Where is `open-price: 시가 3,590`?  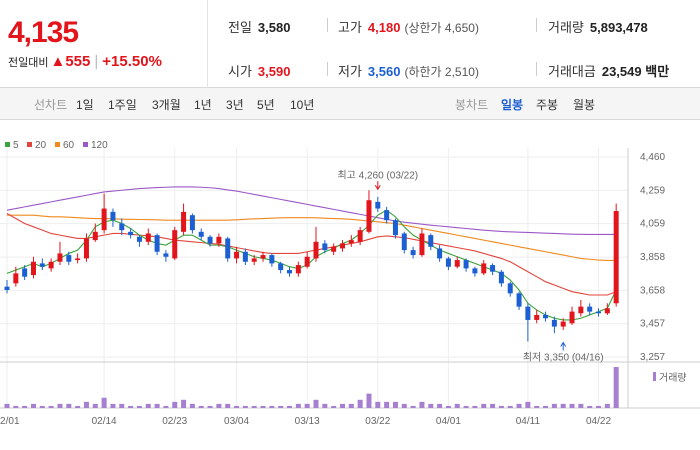 open-price: 시가 3,590 is located at coordinates (259, 71).